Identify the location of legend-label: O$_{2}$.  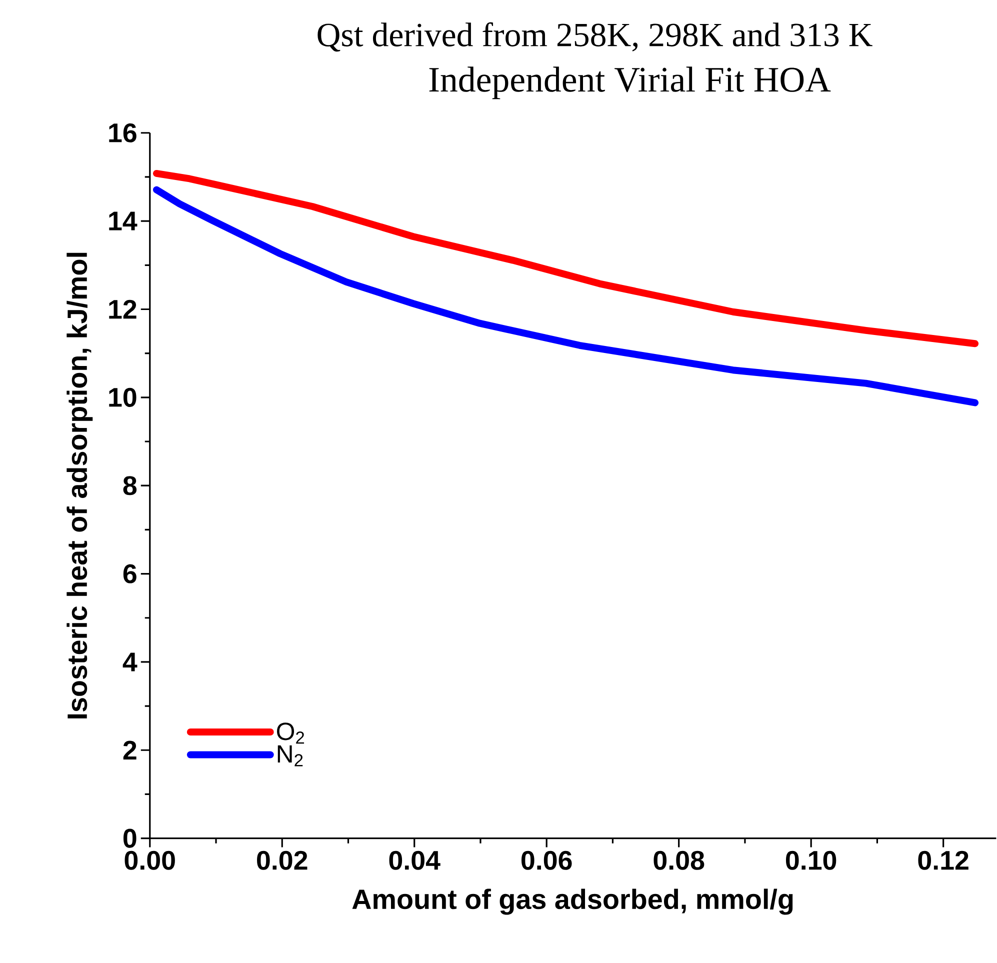
(290, 733).